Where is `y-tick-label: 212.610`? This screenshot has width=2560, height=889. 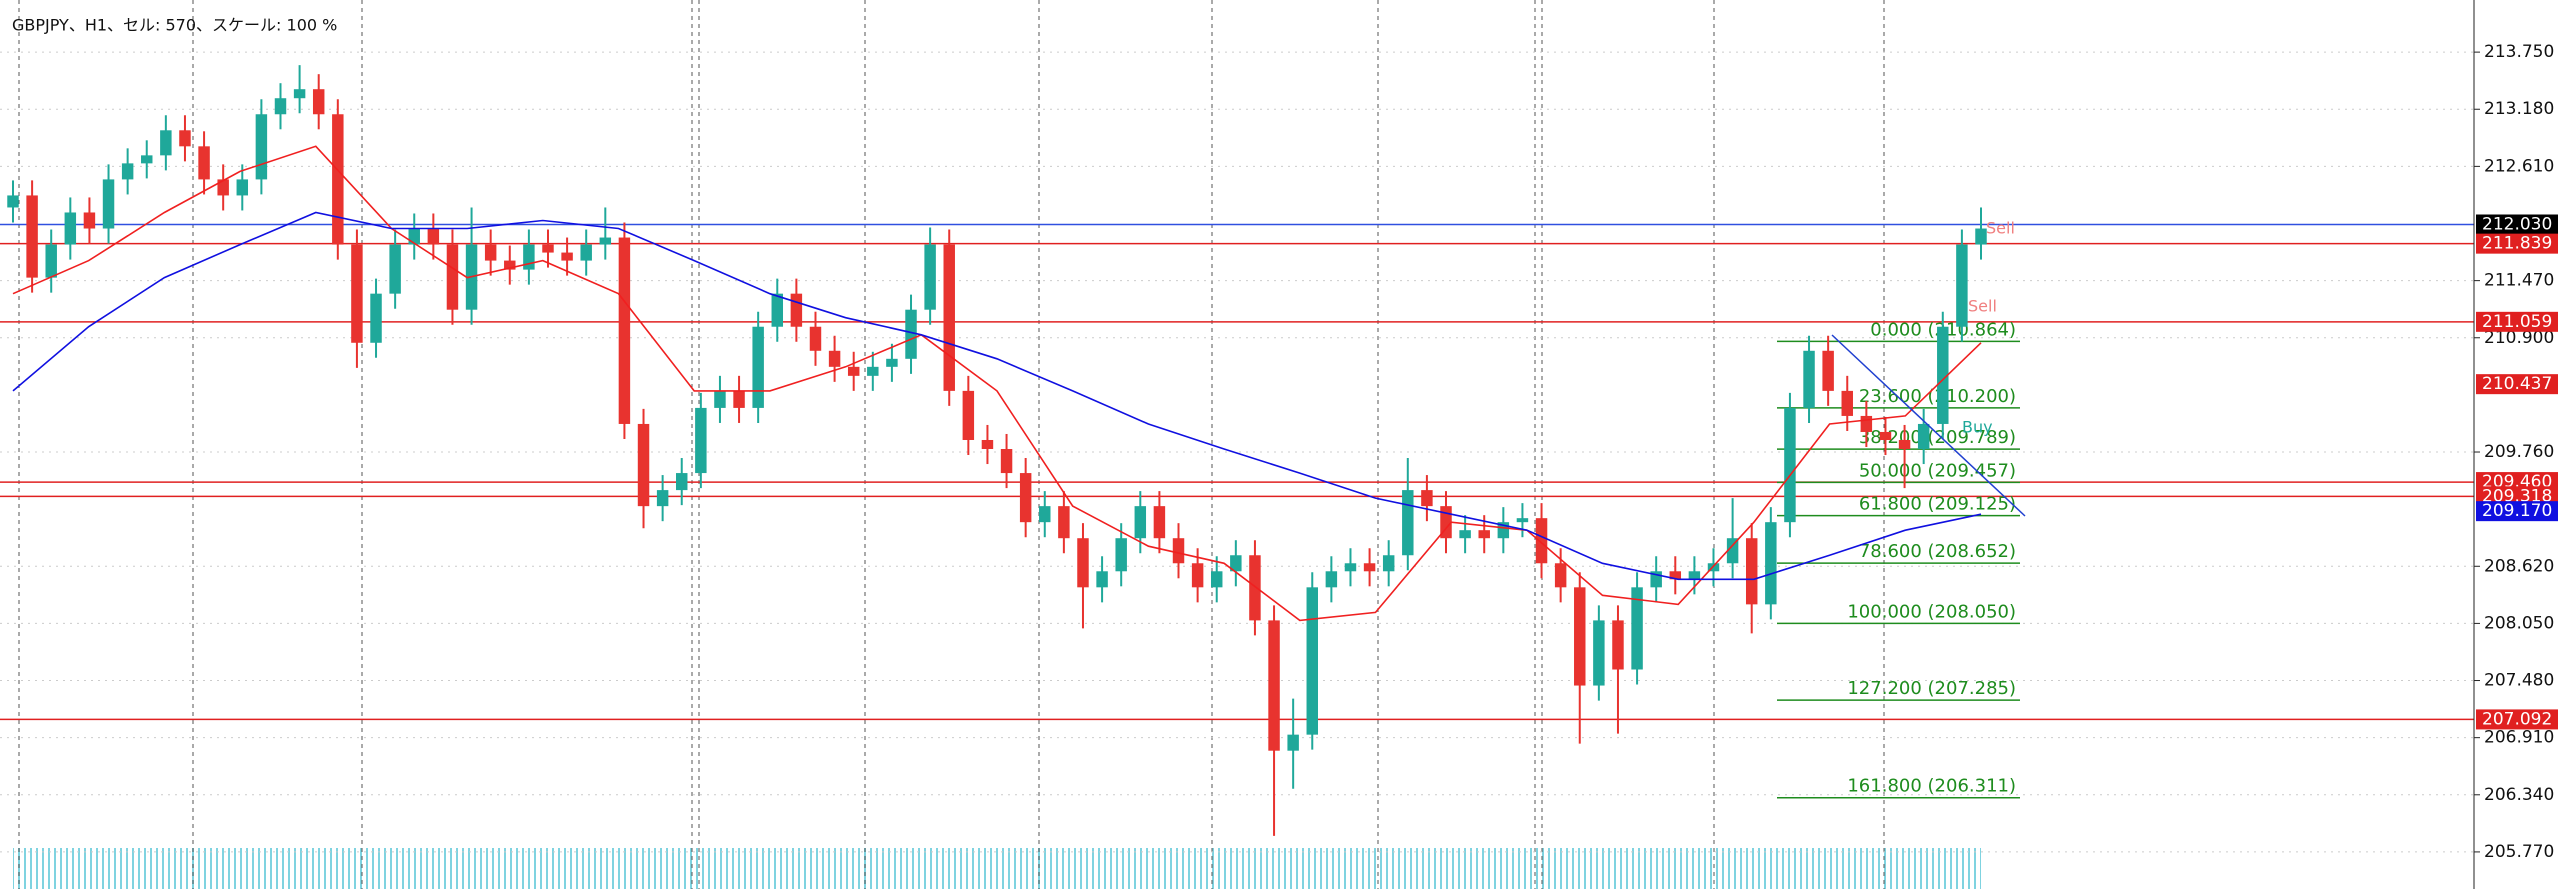
y-tick-label: 212.610 is located at coordinates (2519, 166).